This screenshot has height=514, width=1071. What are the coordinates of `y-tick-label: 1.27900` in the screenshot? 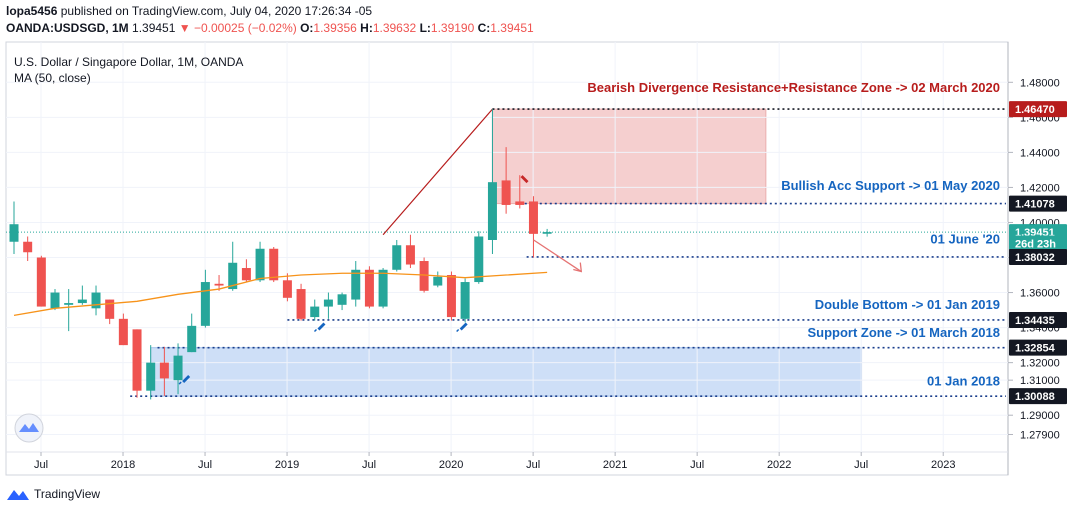 It's located at (1040, 435).